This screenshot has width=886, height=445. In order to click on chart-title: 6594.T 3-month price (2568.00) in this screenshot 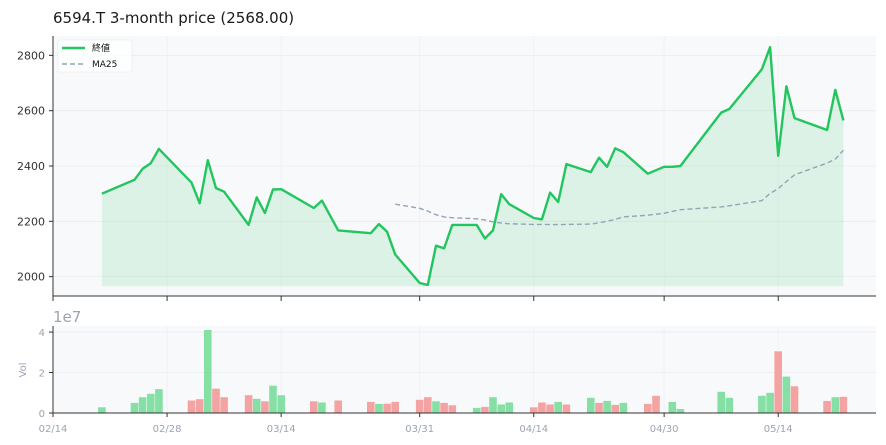, I will do `click(173, 18)`.